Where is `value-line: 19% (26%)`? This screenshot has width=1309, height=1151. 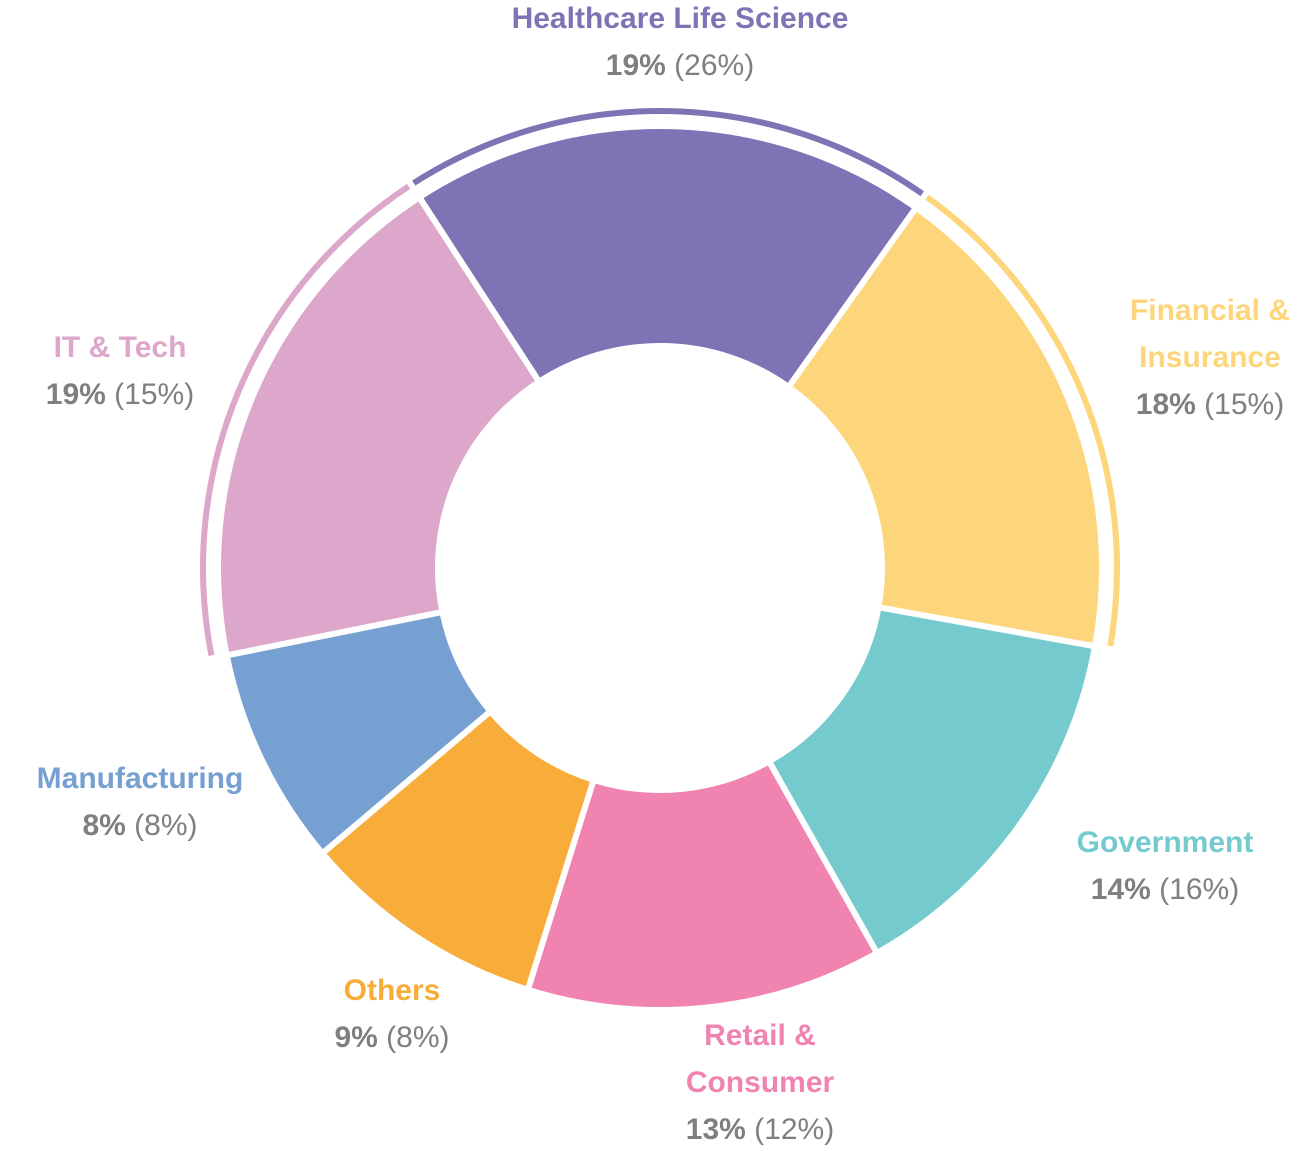 value-line: 19% (26%) is located at coordinates (680, 65).